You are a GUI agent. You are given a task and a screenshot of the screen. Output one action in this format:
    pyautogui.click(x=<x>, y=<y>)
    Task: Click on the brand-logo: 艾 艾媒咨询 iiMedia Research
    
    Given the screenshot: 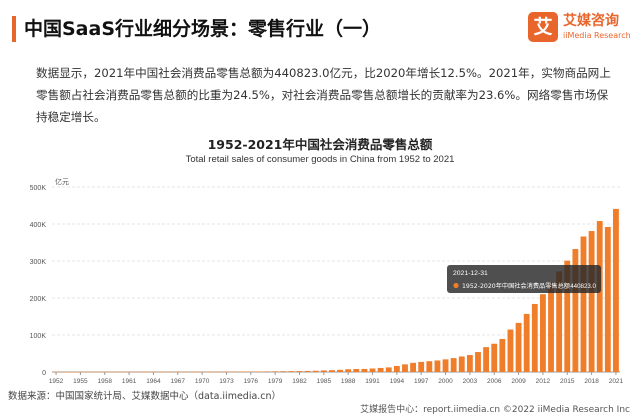 What is the action you would take?
    pyautogui.click(x=580, y=30)
    